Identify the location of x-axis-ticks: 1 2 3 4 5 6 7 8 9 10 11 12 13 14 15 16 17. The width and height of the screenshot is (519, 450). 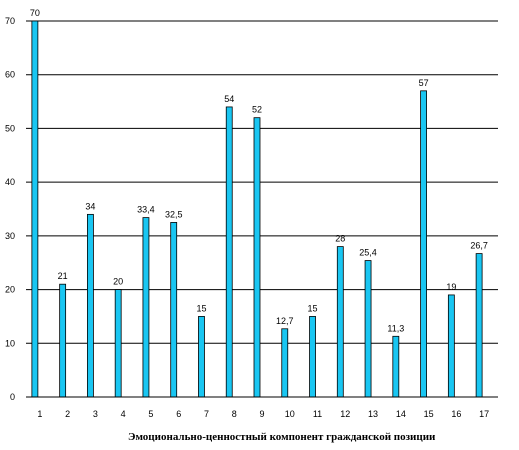
(263, 414).